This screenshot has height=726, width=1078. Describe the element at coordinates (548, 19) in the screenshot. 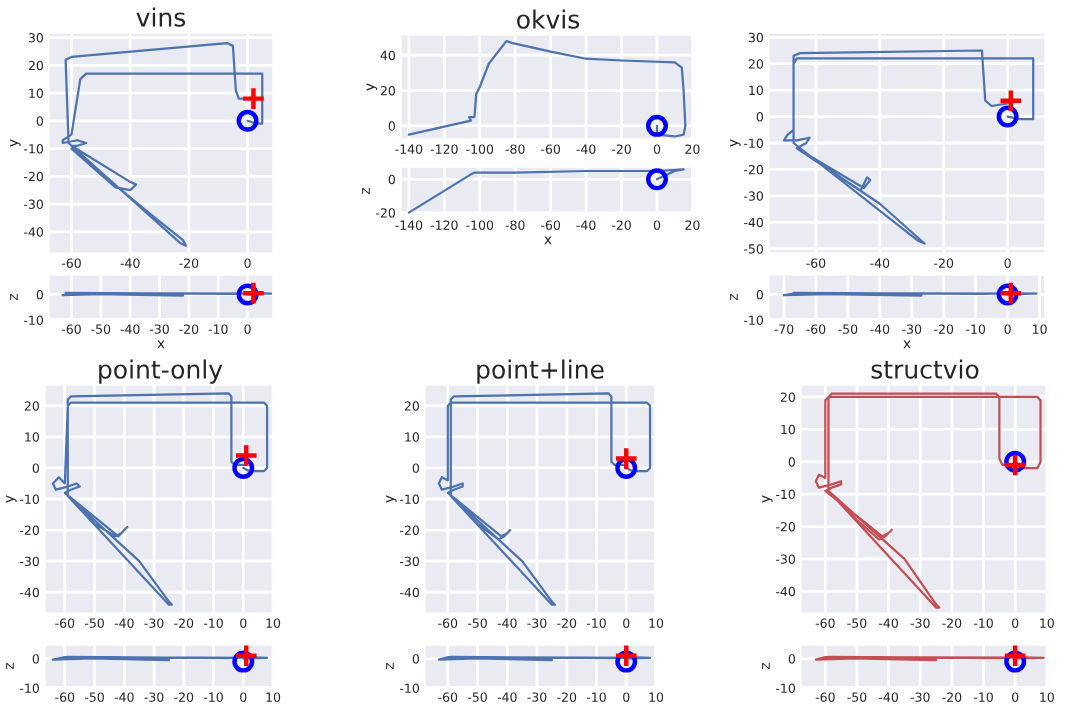

I see `chart-title: okvis` at that location.